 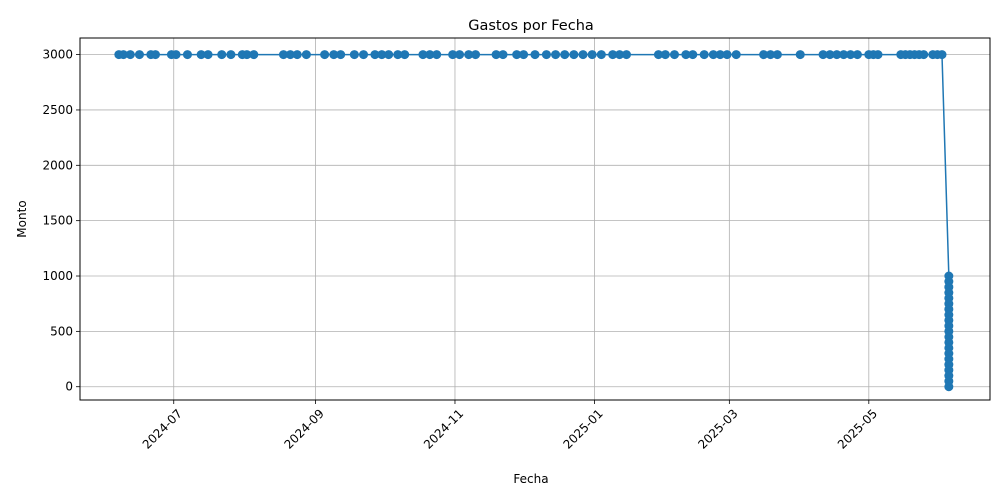 I want to click on y-tick-label: 2500, so click(x=57, y=110).